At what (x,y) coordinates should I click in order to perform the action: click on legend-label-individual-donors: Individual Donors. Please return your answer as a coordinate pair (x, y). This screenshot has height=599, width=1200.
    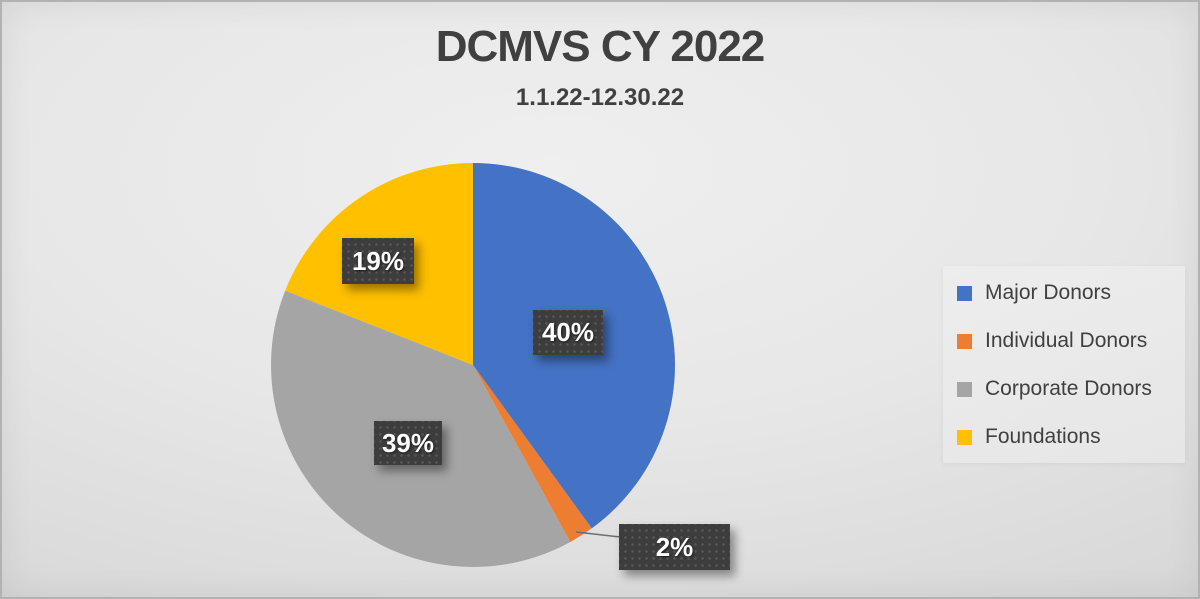
    Looking at the image, I should click on (1066, 340).